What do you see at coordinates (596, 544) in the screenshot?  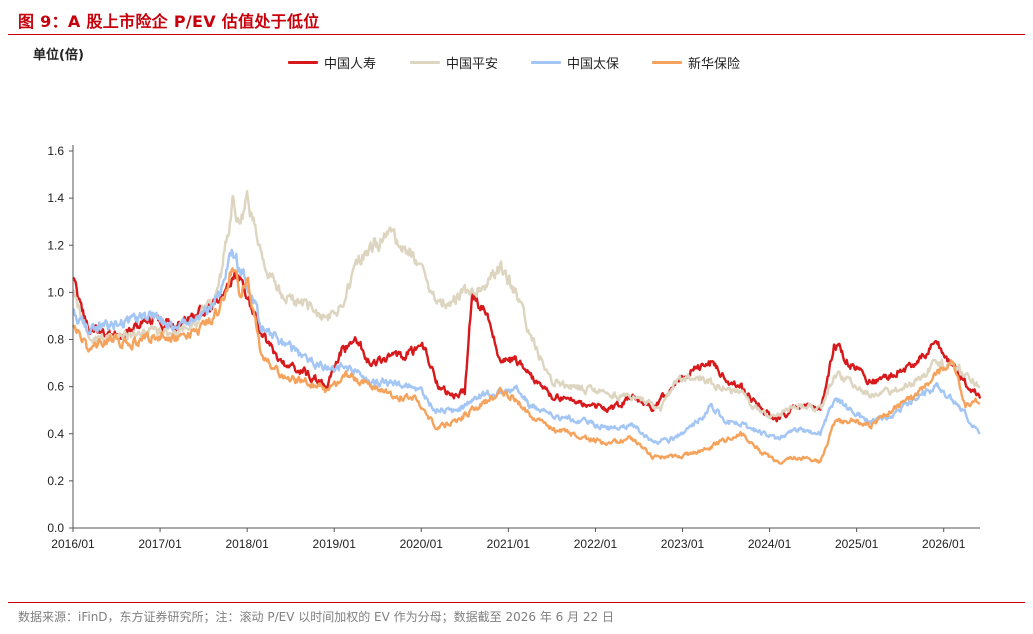 I see `x-tick-label: 2022/01` at bounding box center [596, 544].